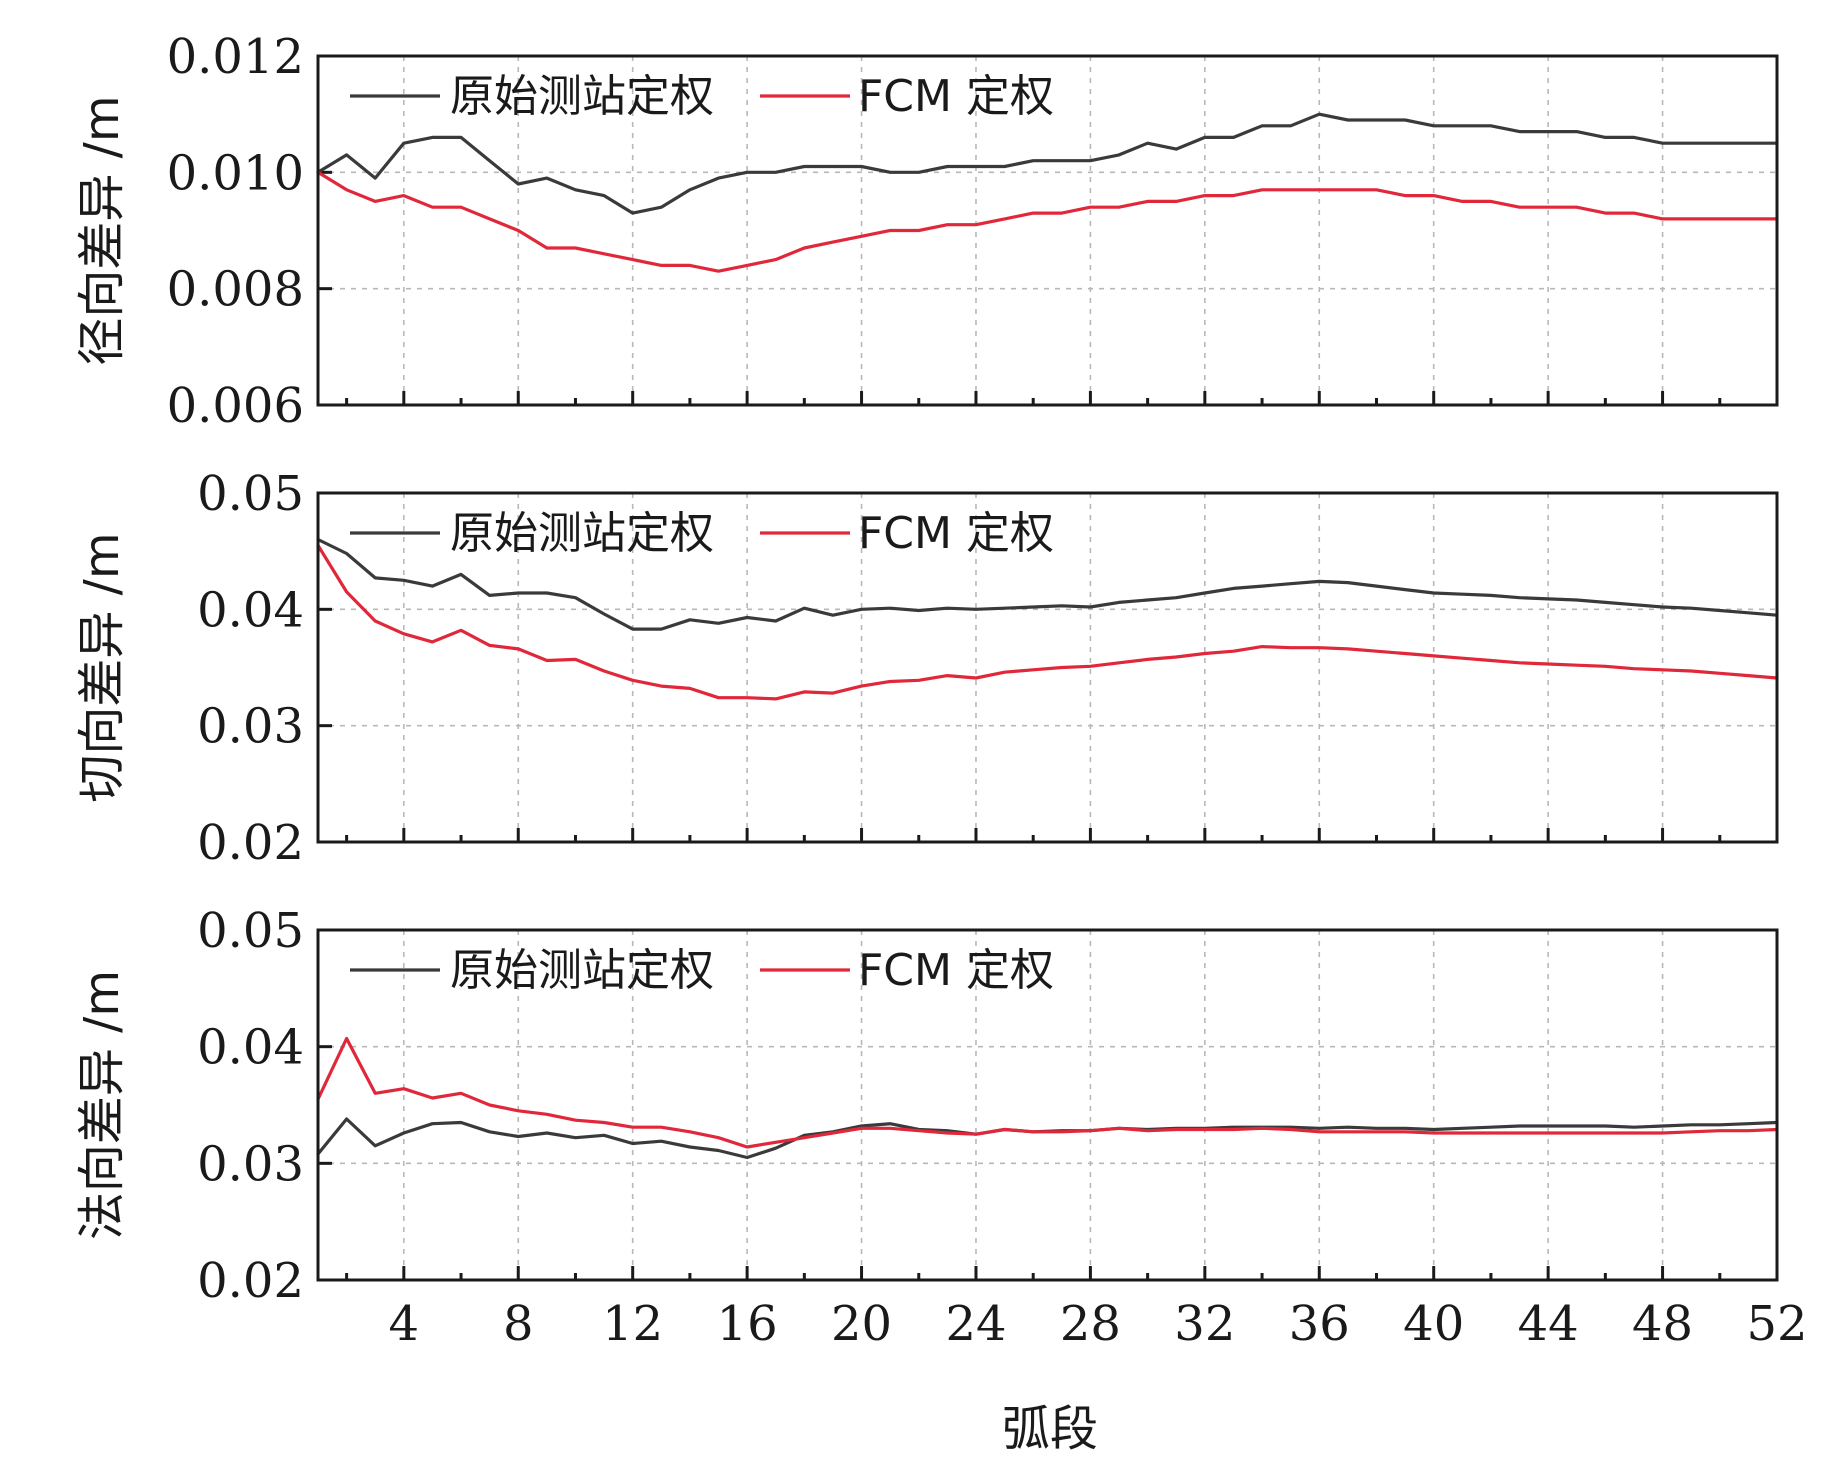 The height and width of the screenshot is (1465, 1843). I want to click on x-tick-label: 12, so click(632, 1324).